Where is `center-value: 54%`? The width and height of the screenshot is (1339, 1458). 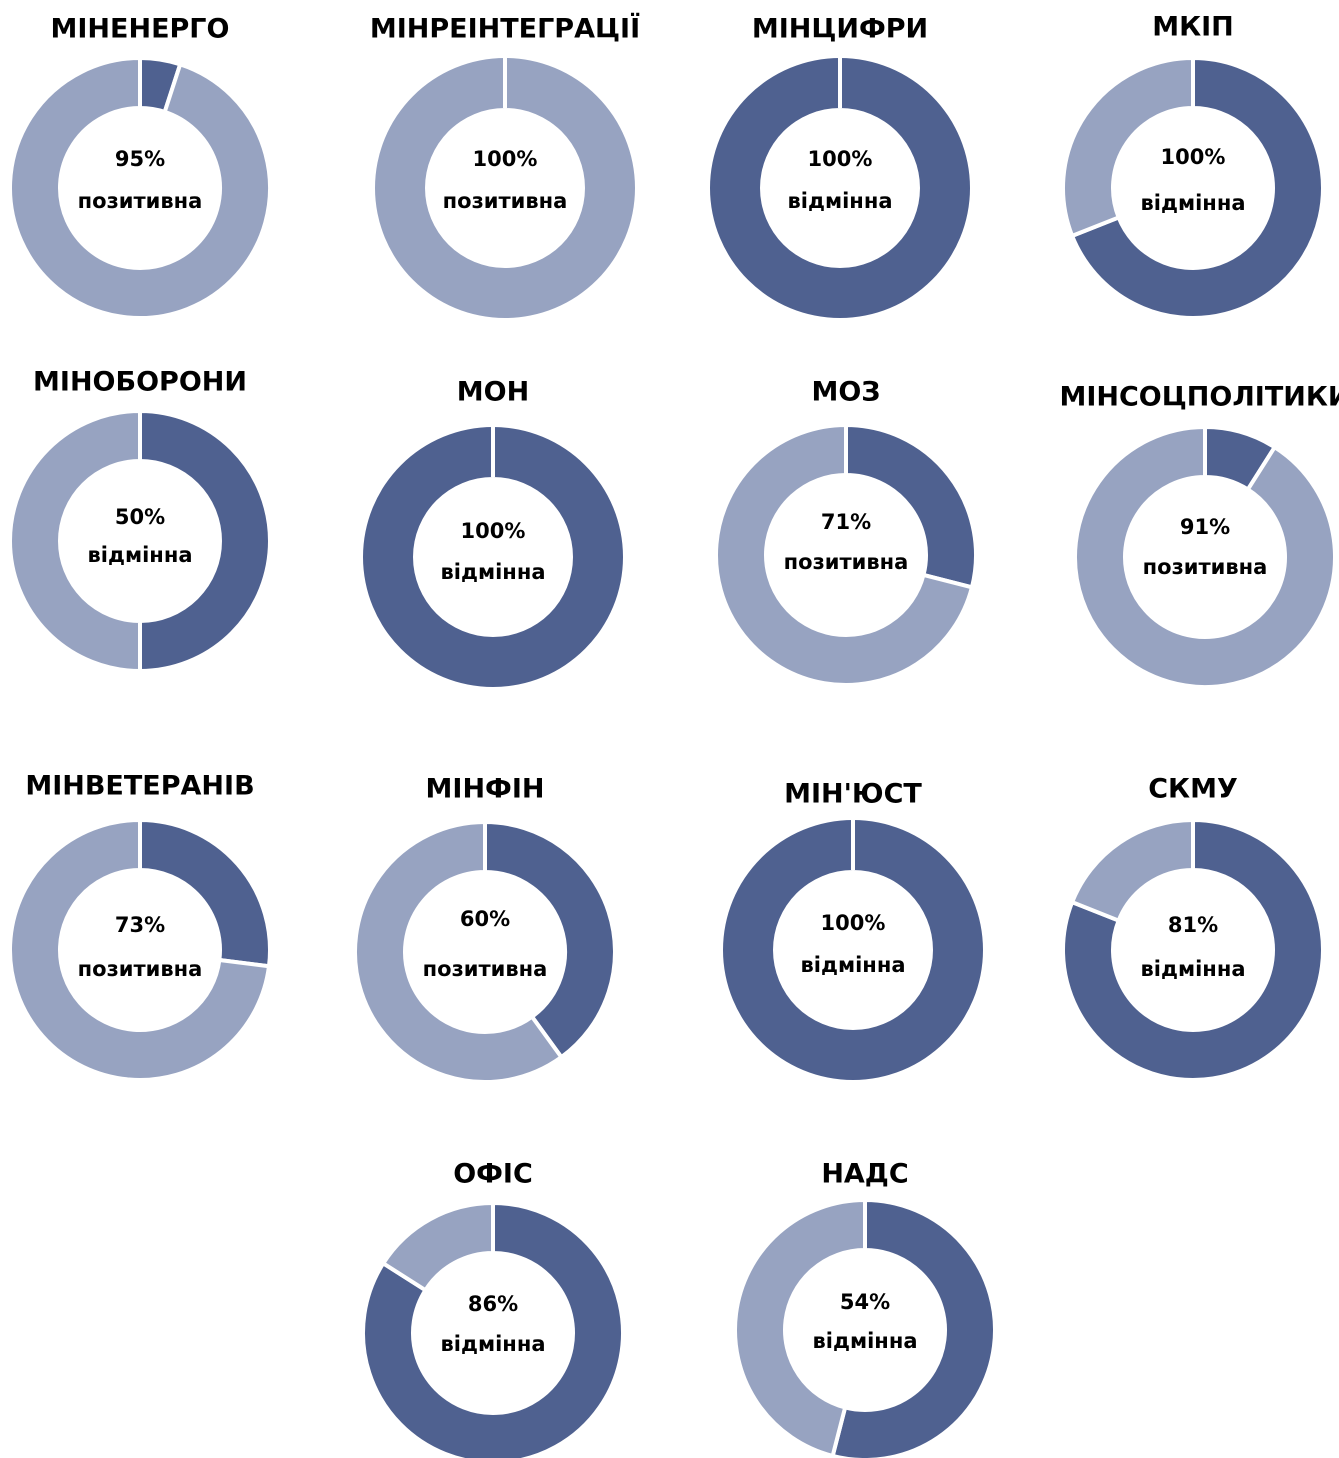 center-value: 54% is located at coordinates (865, 1302).